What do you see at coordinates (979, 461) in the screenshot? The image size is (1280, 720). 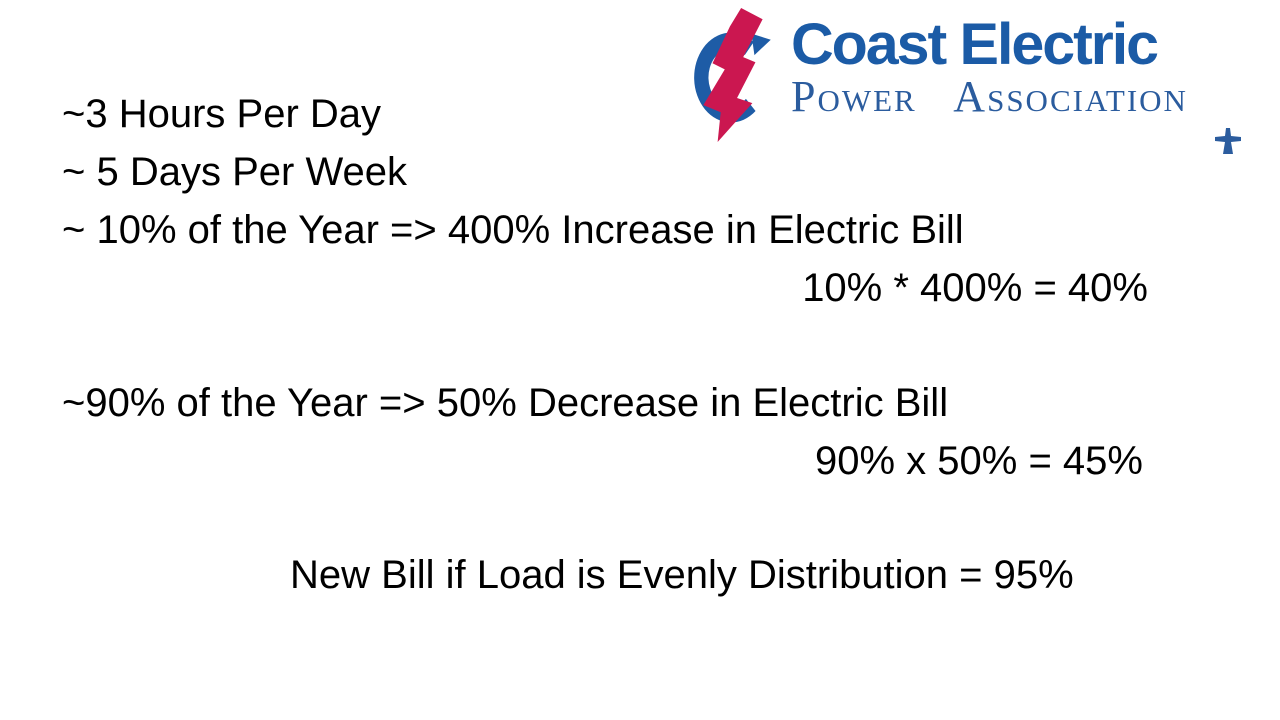 I see `text-line-decrease-equation: 90% x 50% = 45%` at bounding box center [979, 461].